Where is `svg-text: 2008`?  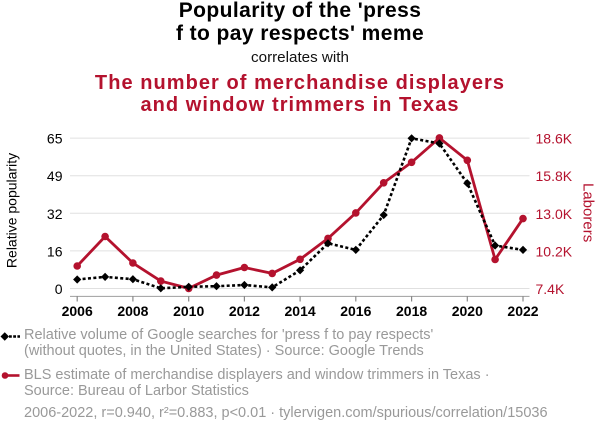 svg-text: 2008 is located at coordinates (132, 311).